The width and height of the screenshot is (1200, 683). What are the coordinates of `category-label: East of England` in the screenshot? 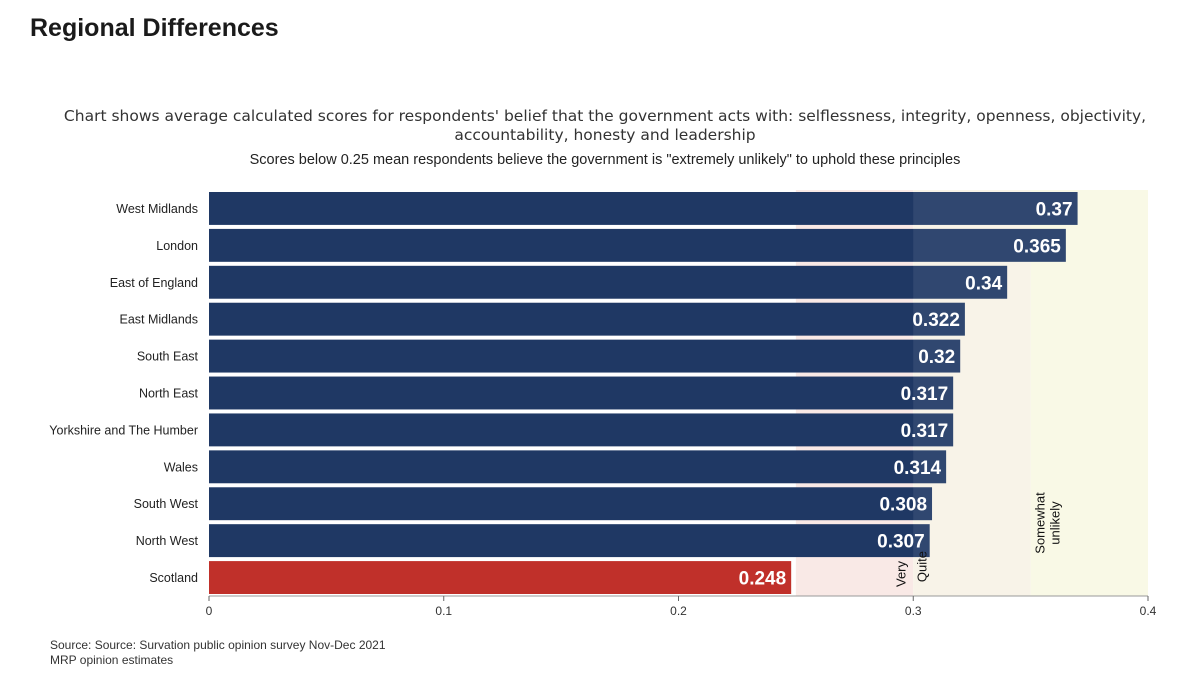 It's located at (154, 283).